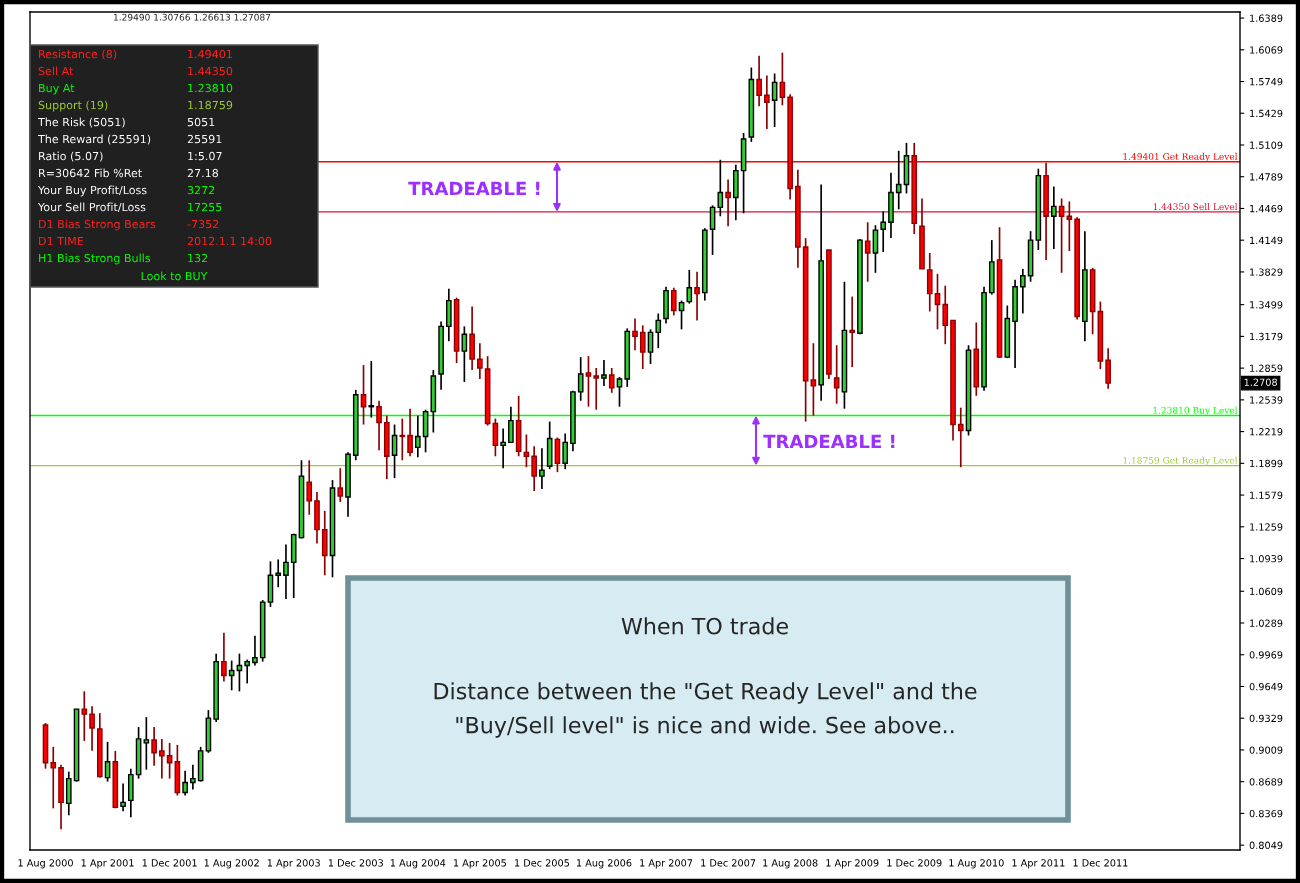 Image resolution: width=1300 pixels, height=883 pixels. What do you see at coordinates (1266, 463) in the screenshot?
I see `y-tick-label: 1.1899` at bounding box center [1266, 463].